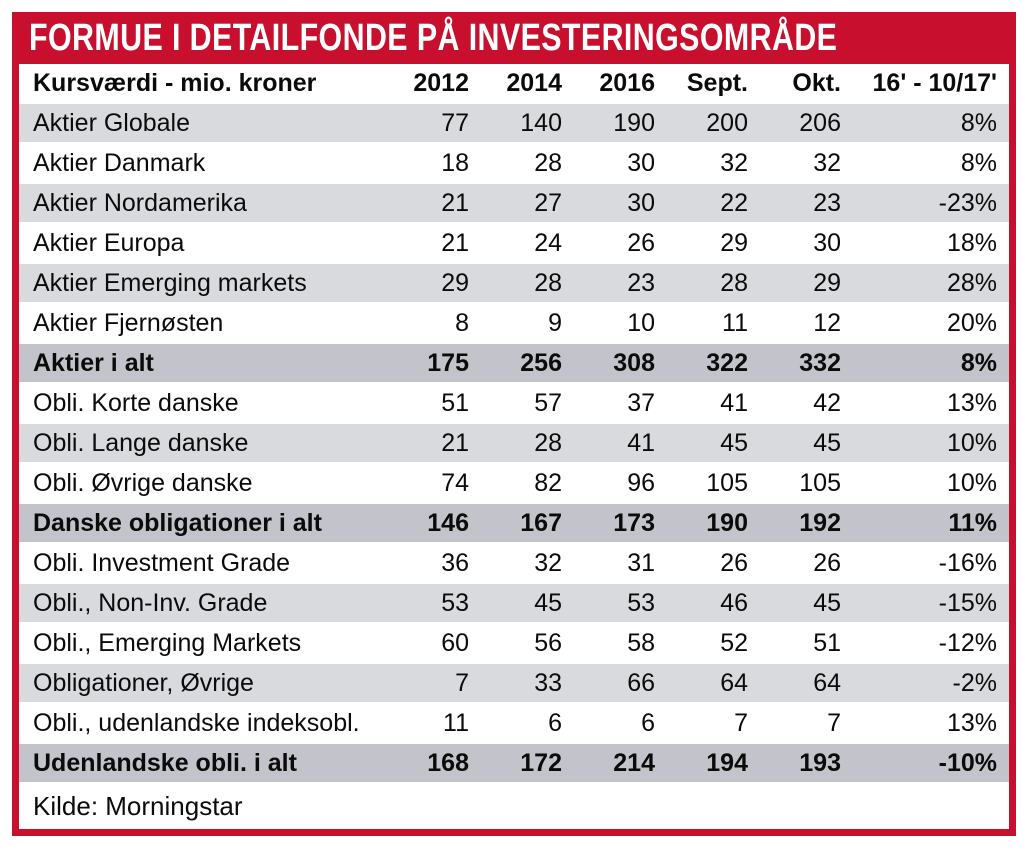 This screenshot has height=850, width=1028. I want to click on table-row: Obli. Investment Grade 36 32 31 26 26 -16%, so click(514, 564).